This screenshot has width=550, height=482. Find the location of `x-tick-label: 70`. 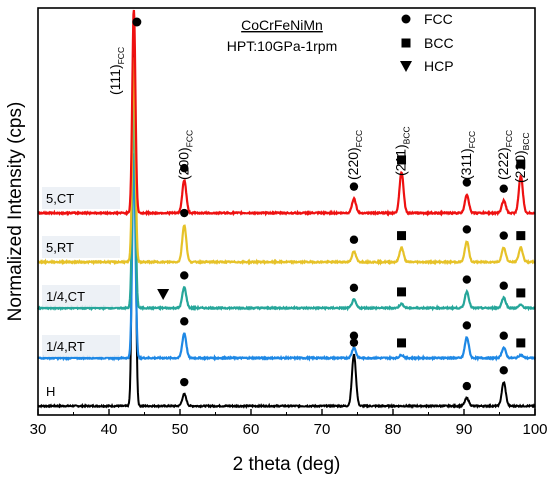

x-tick-label: 70 is located at coordinates (322, 429).